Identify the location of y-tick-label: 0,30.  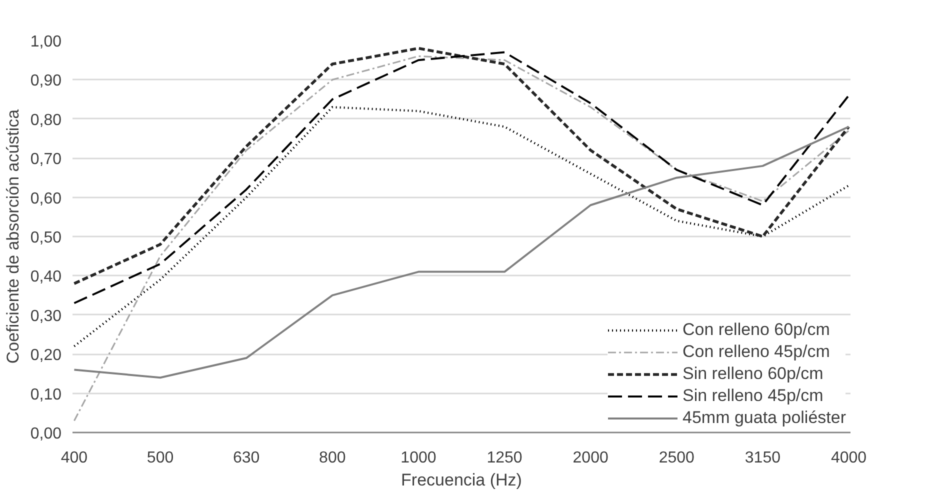
(46, 316).